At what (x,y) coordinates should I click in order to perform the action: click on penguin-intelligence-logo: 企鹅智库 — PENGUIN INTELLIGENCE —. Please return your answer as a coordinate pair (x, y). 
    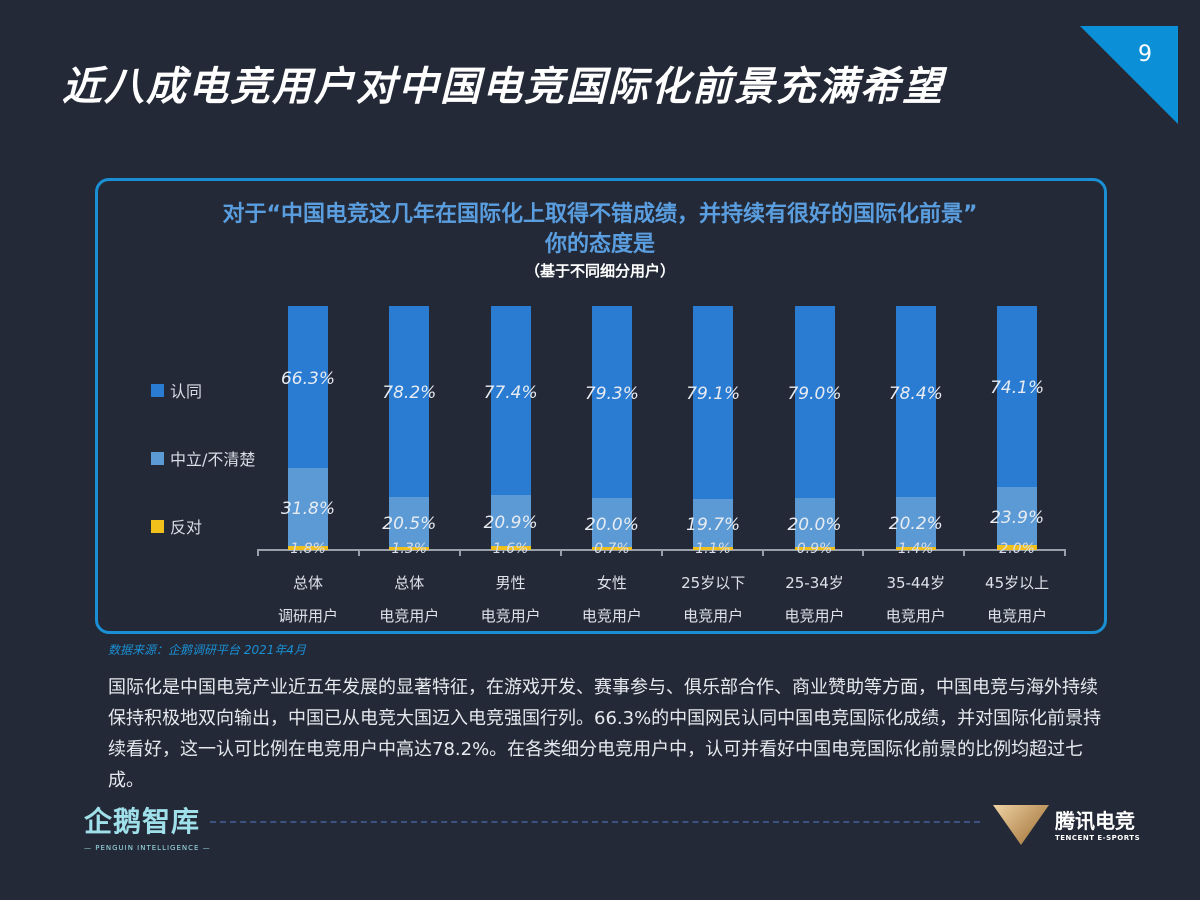
    Looking at the image, I should click on (147, 826).